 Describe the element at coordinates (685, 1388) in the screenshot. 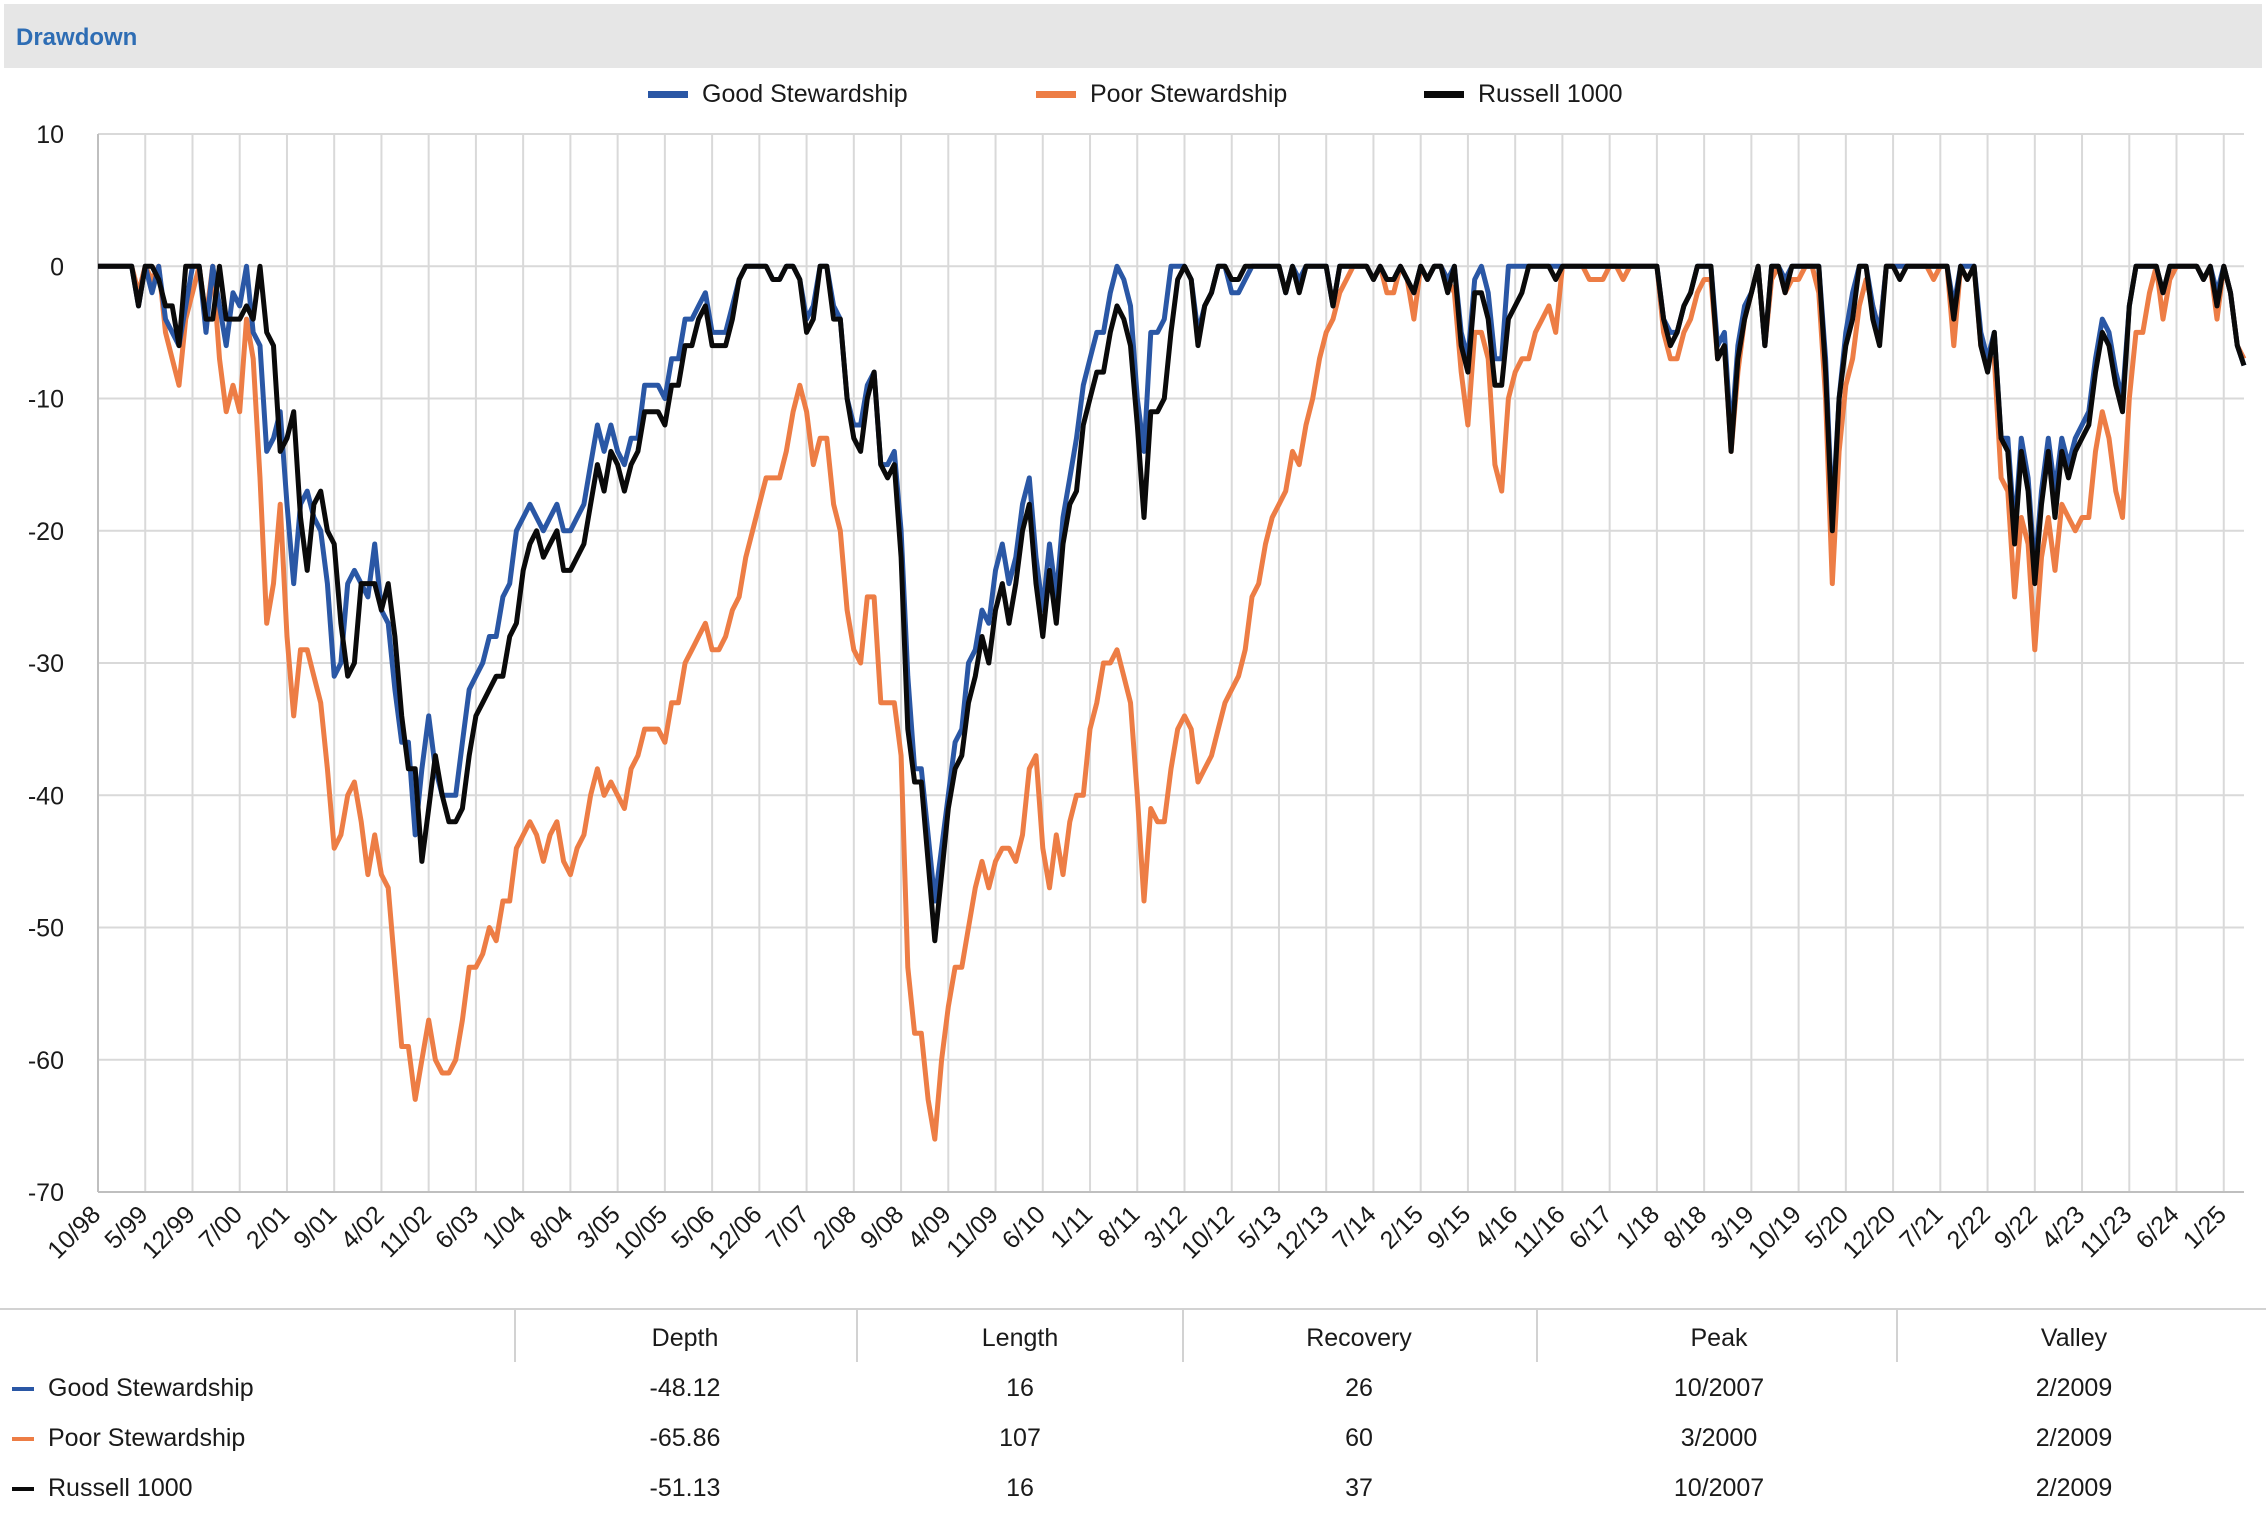

I see `cell-depth: -48.12` at that location.